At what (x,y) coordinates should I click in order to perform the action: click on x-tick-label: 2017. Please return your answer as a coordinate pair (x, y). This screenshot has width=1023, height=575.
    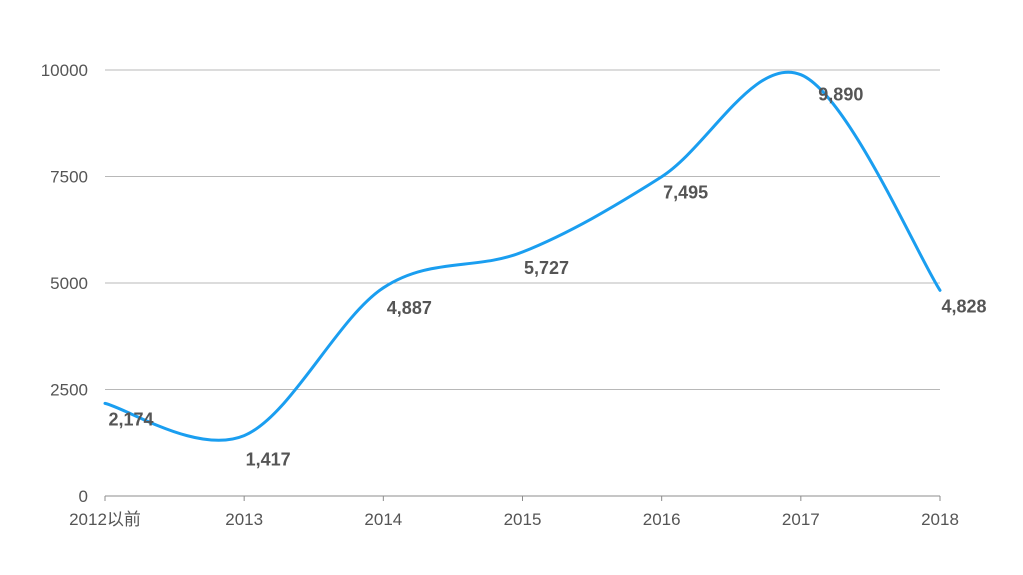
    Looking at the image, I should click on (801, 519).